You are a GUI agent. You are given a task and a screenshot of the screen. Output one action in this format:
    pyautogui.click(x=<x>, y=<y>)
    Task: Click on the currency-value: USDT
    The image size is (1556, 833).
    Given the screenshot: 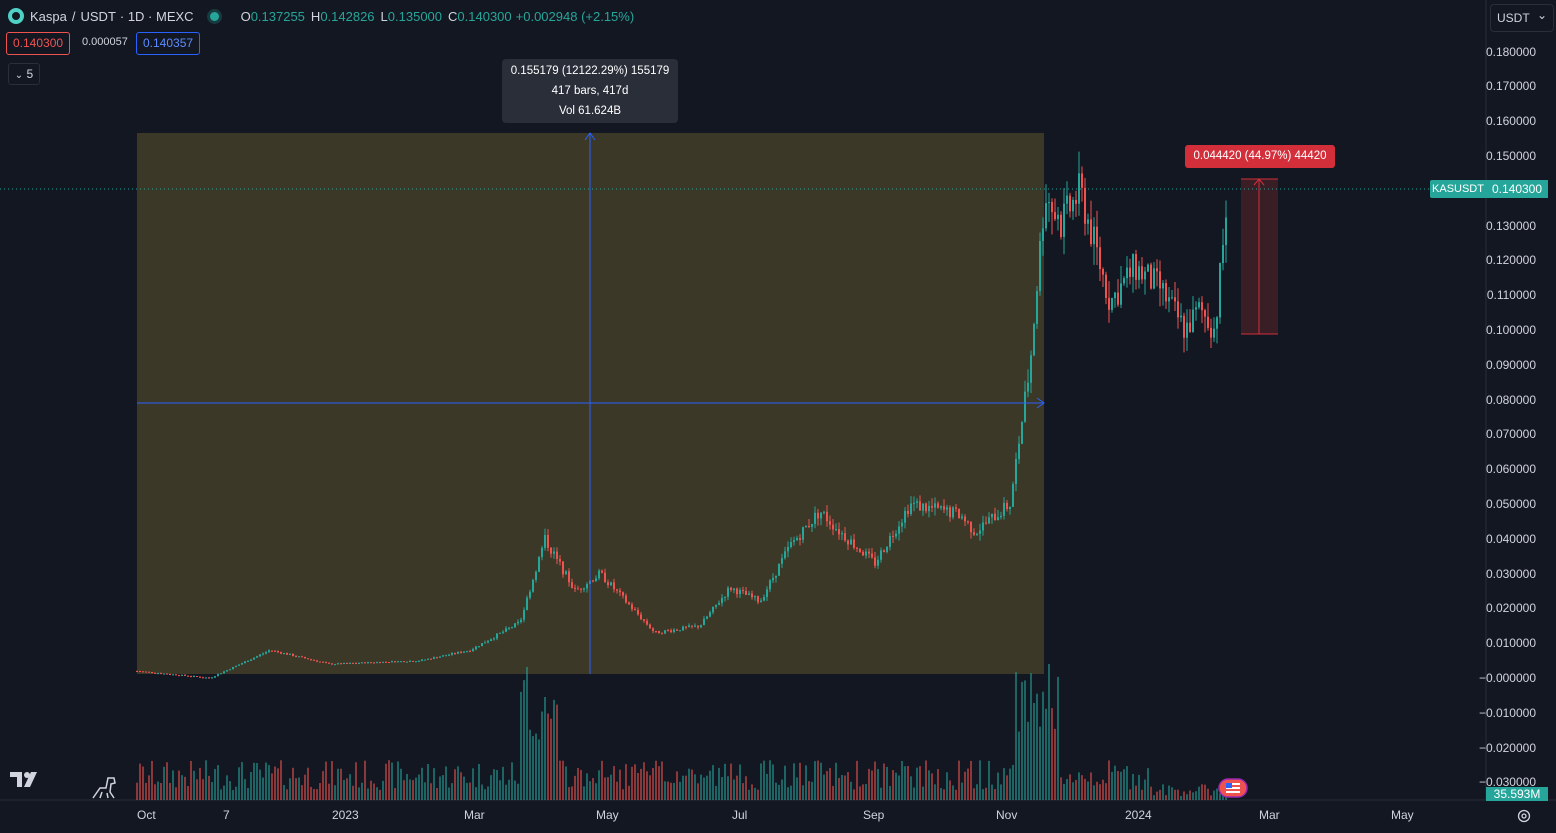 What is the action you would take?
    pyautogui.click(x=1513, y=18)
    